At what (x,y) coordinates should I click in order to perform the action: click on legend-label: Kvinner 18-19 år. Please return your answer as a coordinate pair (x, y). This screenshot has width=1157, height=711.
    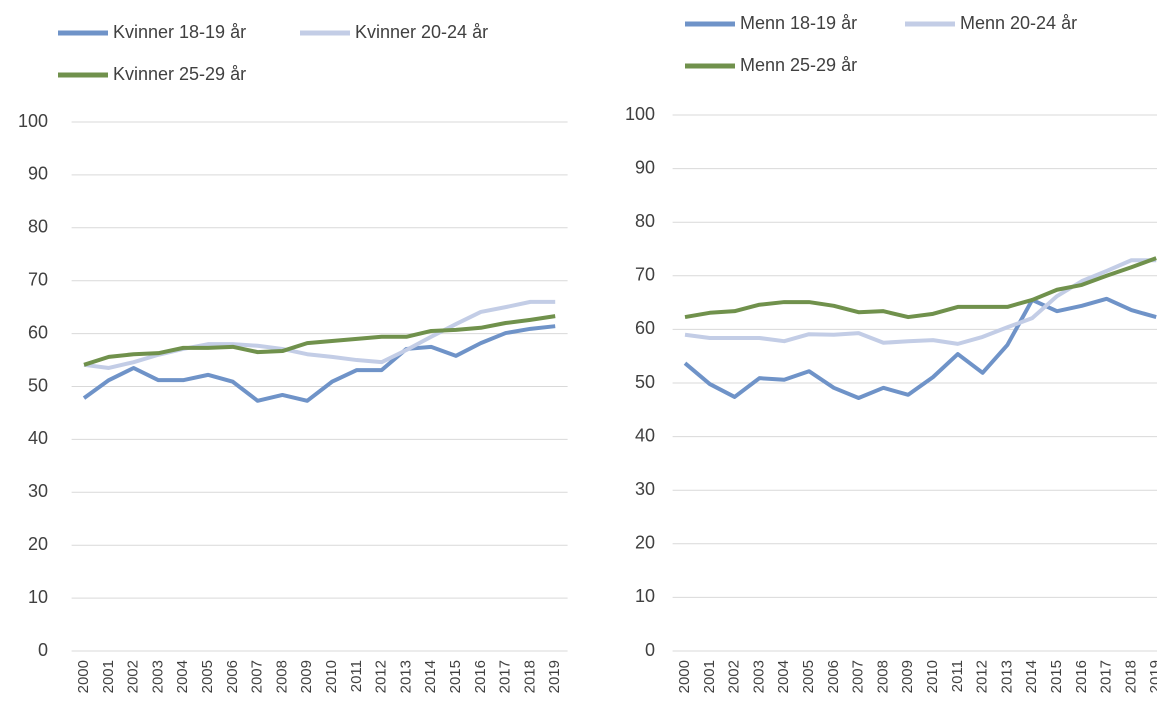
    Looking at the image, I should click on (179, 32).